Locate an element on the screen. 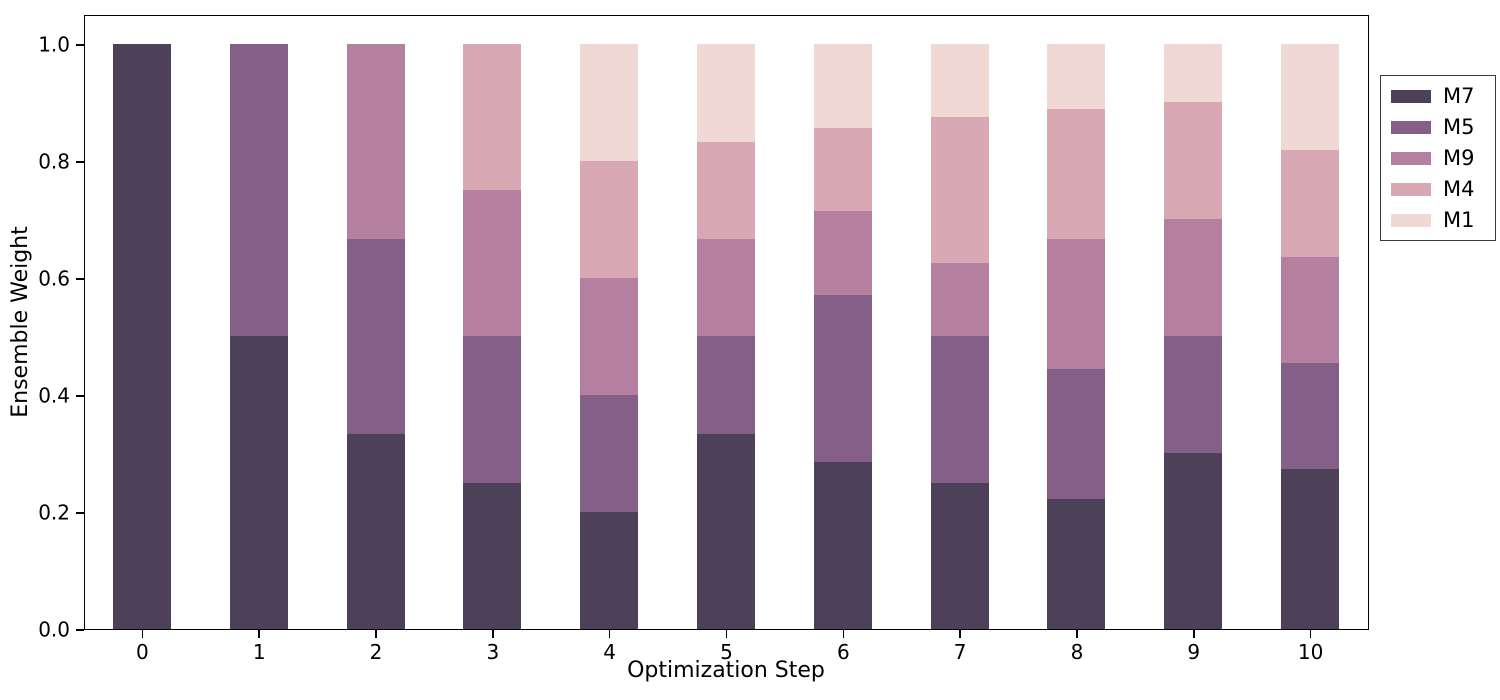 This screenshot has width=1500, height=700. legend-label: M1 is located at coordinates (1459, 219).